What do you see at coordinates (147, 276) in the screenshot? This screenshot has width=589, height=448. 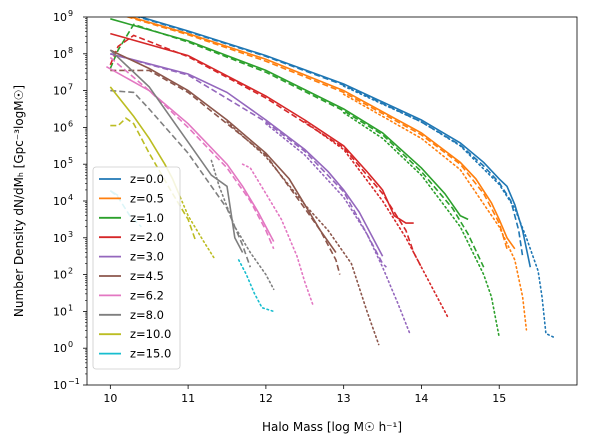 I see `legend-label: z=4.5` at bounding box center [147, 276].